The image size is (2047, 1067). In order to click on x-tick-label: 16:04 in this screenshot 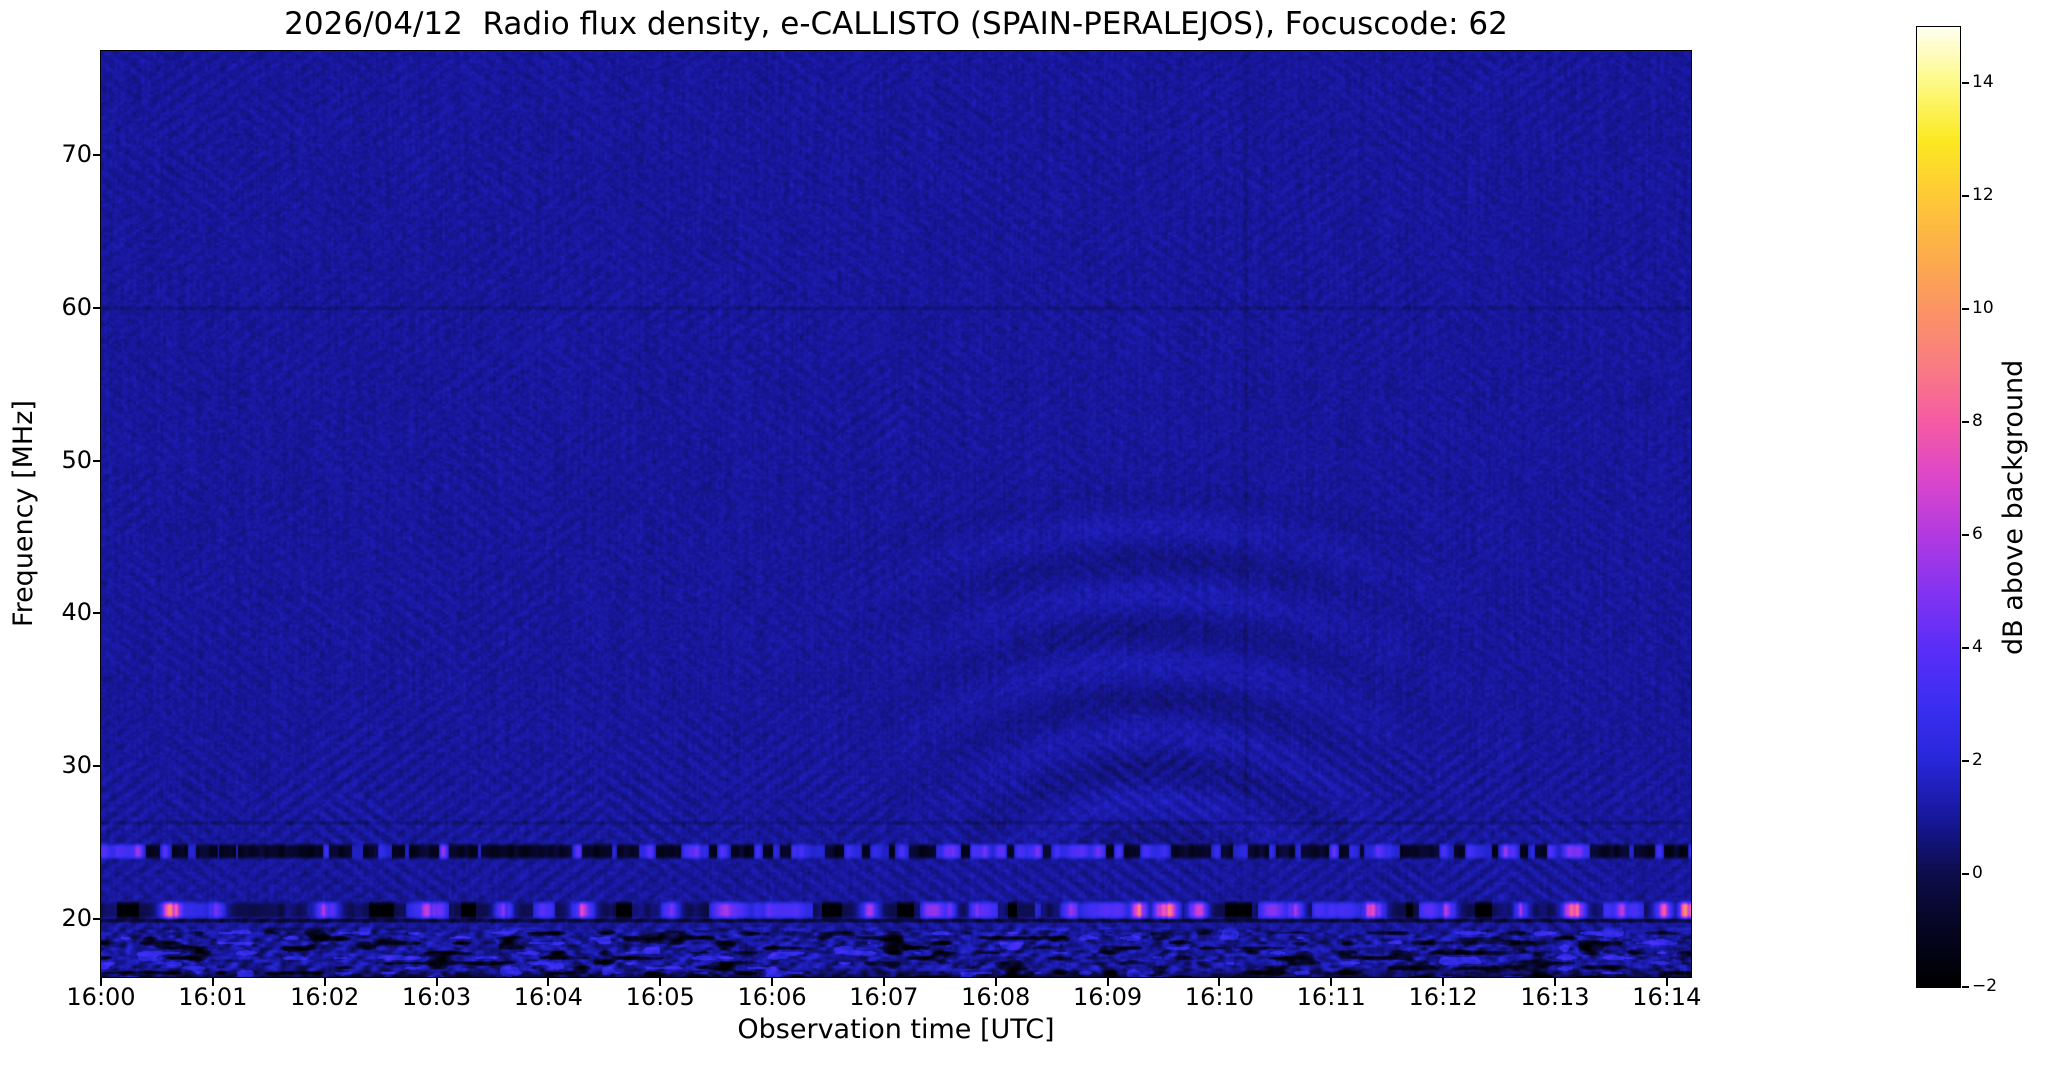, I will do `click(548, 997)`.